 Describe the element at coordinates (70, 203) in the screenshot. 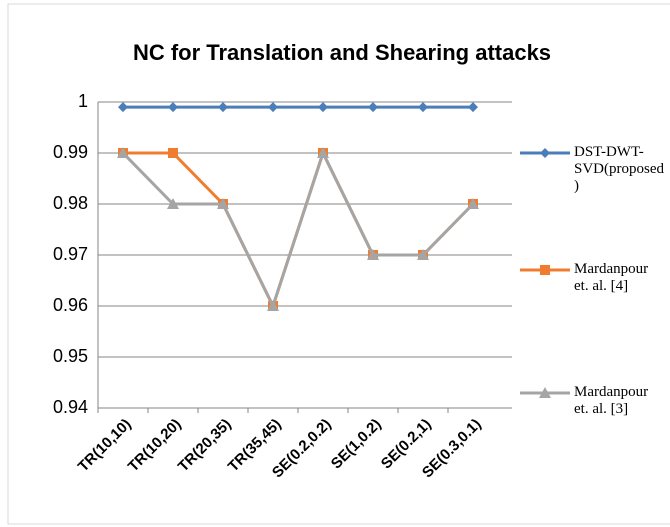

I see `y-tick-label: 0.98` at that location.